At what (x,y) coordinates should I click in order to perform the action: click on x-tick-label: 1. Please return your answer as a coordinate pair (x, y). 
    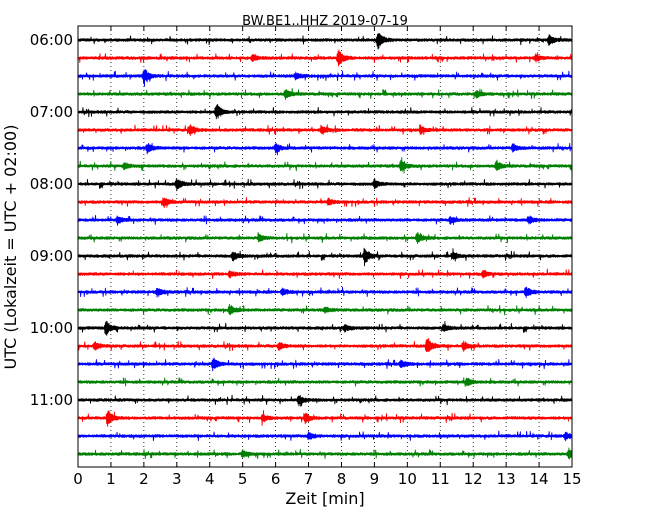
    Looking at the image, I should click on (111, 479).